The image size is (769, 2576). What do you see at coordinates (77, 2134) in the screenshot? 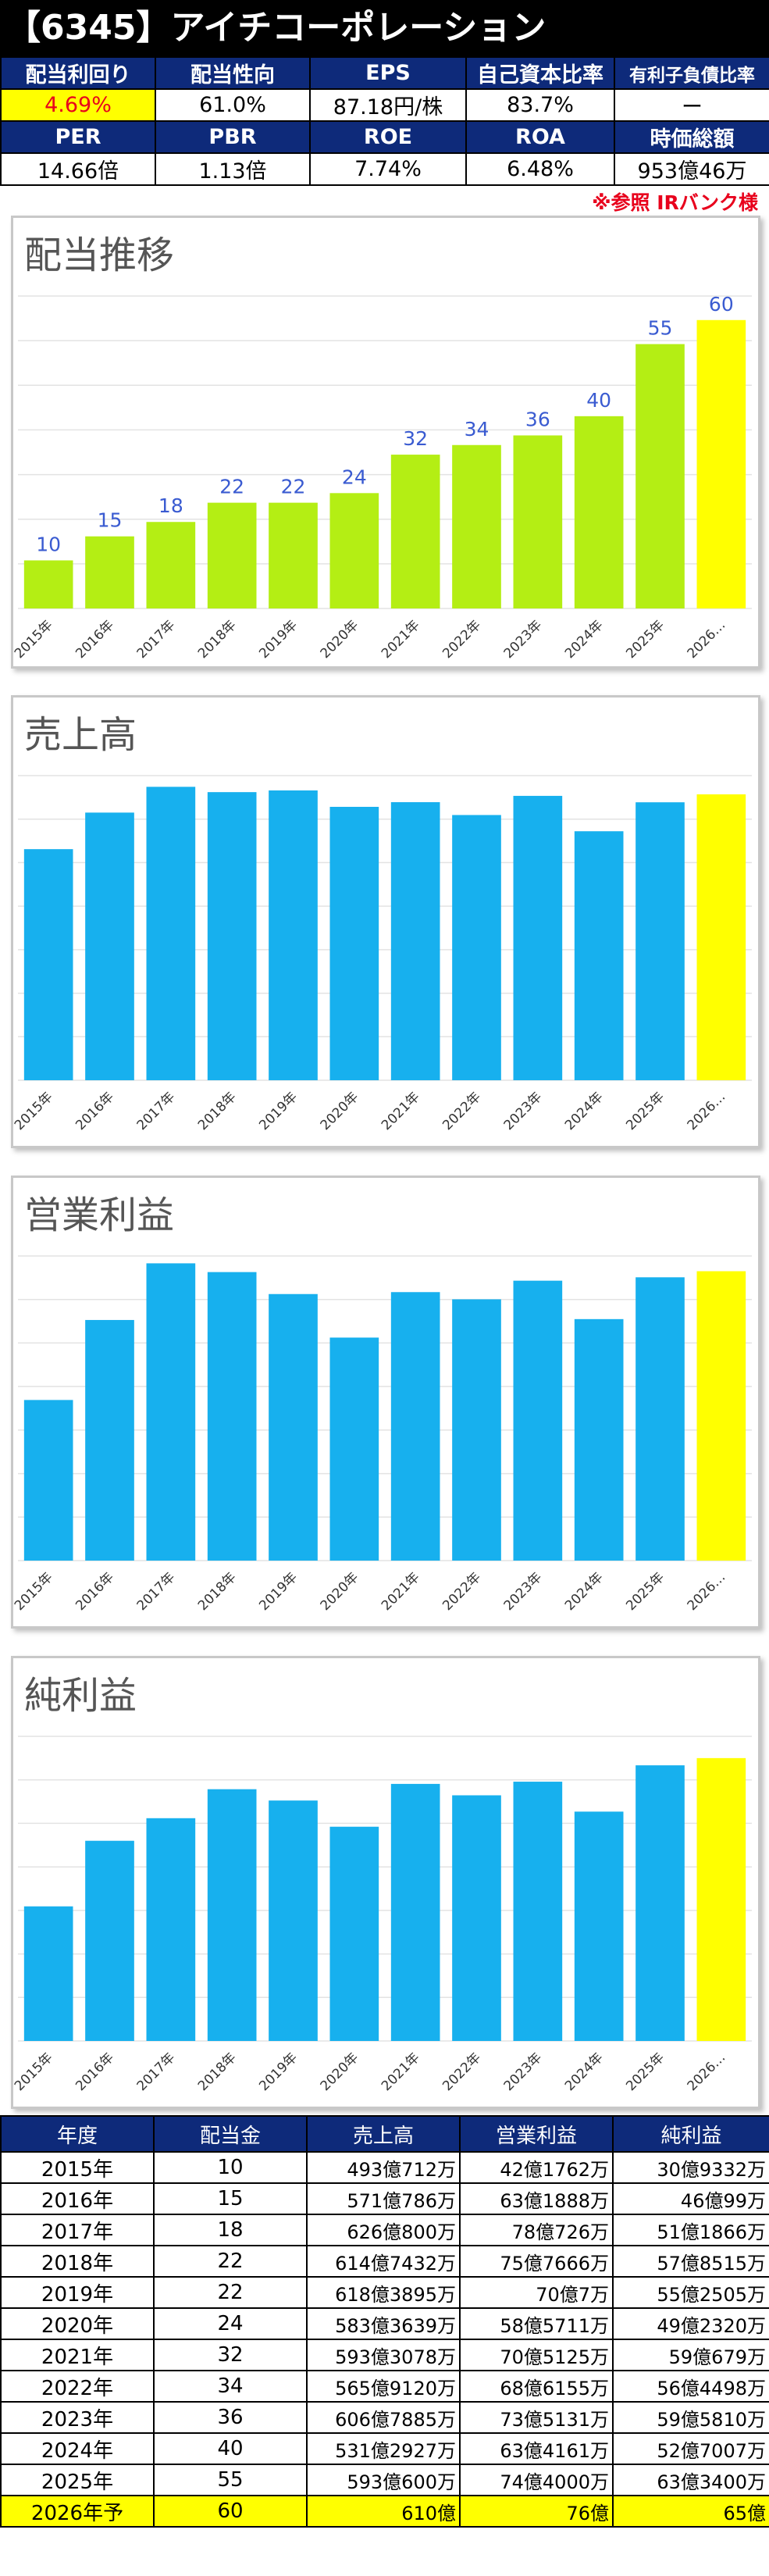
I see `col-year: 年度` at bounding box center [77, 2134].